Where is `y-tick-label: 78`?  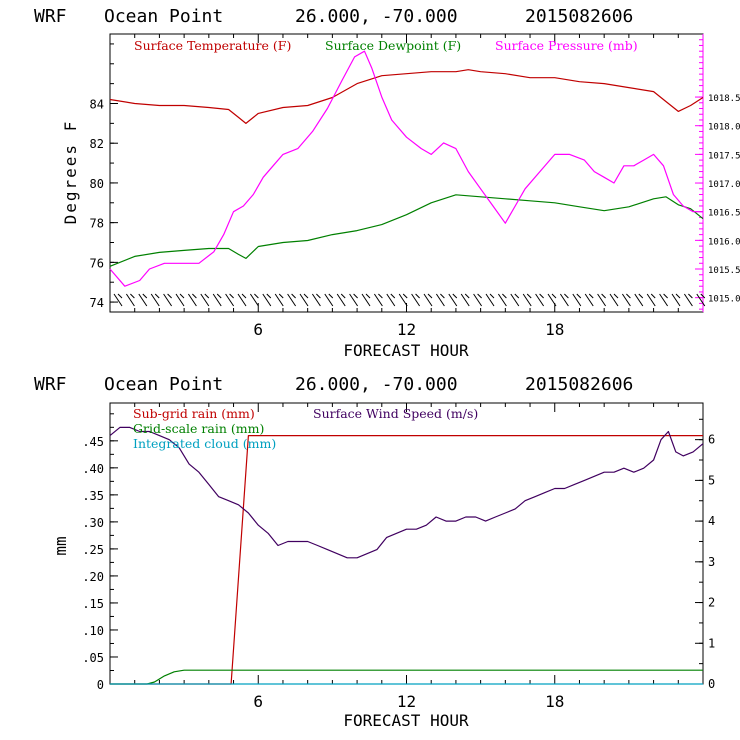
y-tick-label: 78 is located at coordinates (97, 224).